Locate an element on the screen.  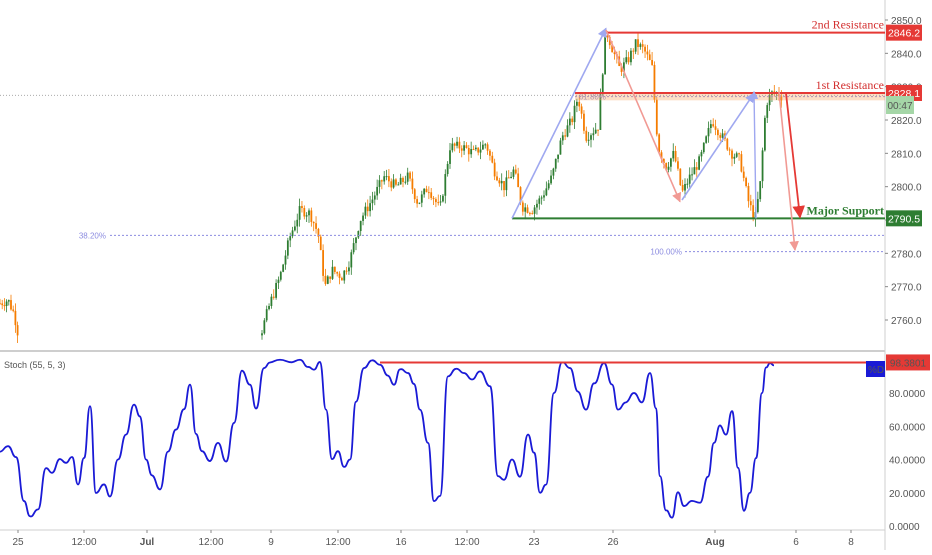
price-tick-label: 2840.0 is located at coordinates (906, 54).